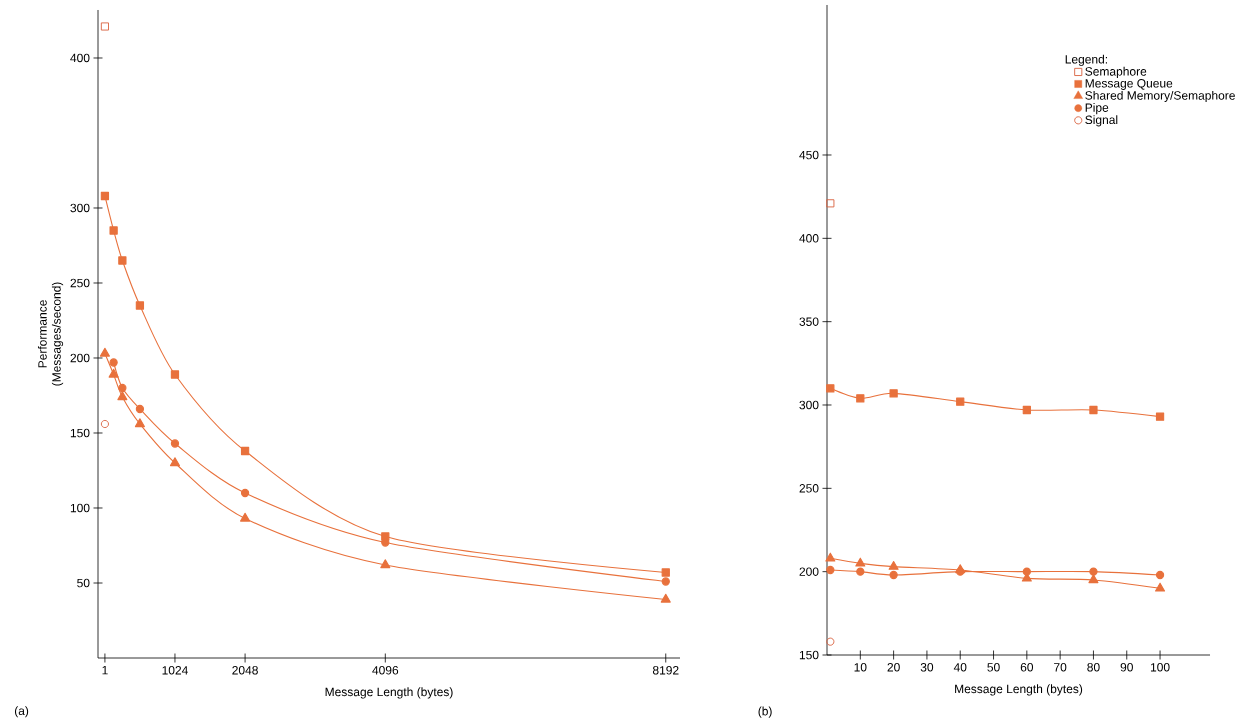  What do you see at coordinates (1093, 667) in the screenshot?
I see `x-tick-label: 80` at bounding box center [1093, 667].